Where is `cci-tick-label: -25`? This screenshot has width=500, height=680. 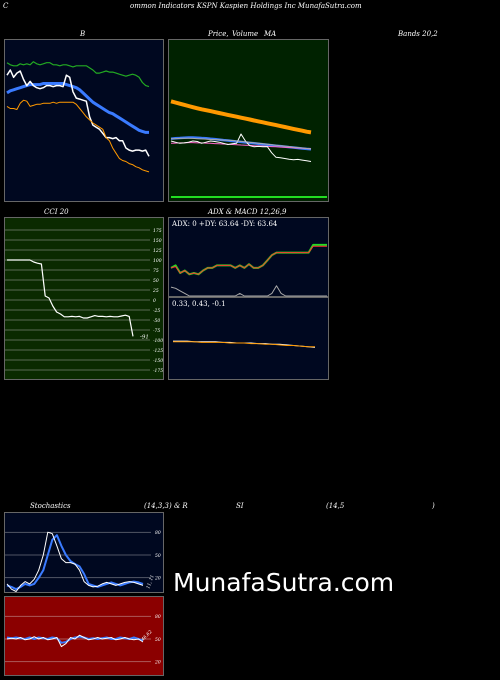 cci-tick-label: -25 is located at coordinates (156, 311).